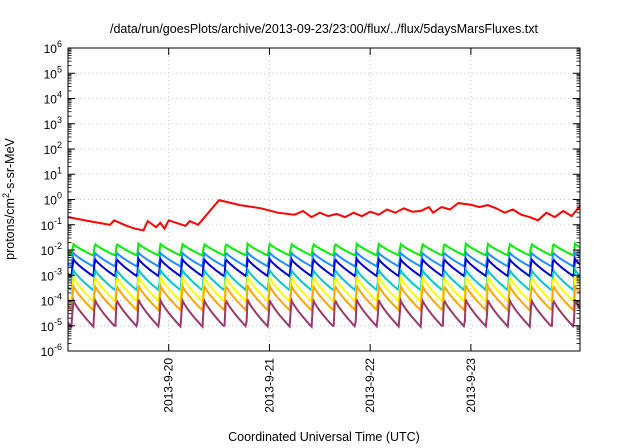  Describe the element at coordinates (53, 98) in the screenshot. I see `y-tick-label: 10⁴` at that location.